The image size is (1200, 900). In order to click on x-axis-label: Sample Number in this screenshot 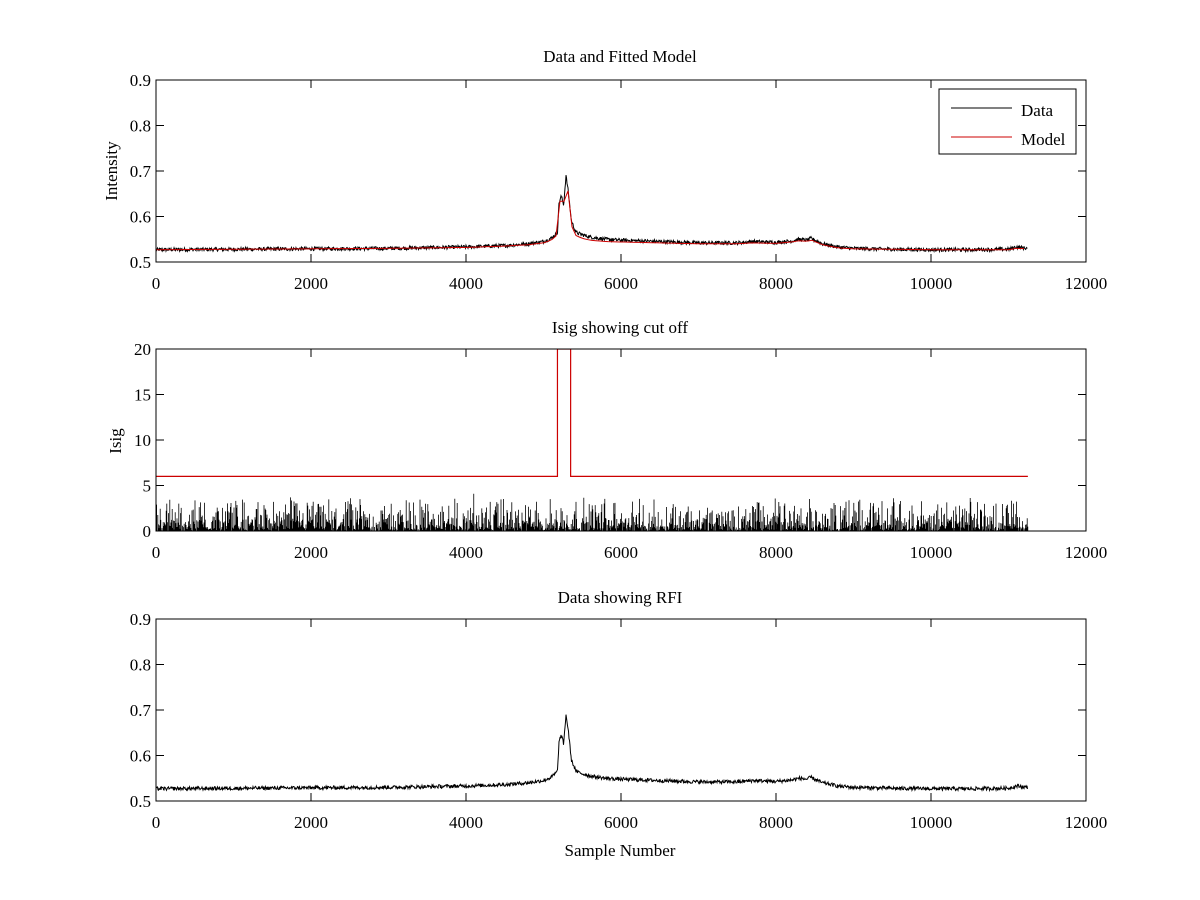, I will do `click(620, 850)`.